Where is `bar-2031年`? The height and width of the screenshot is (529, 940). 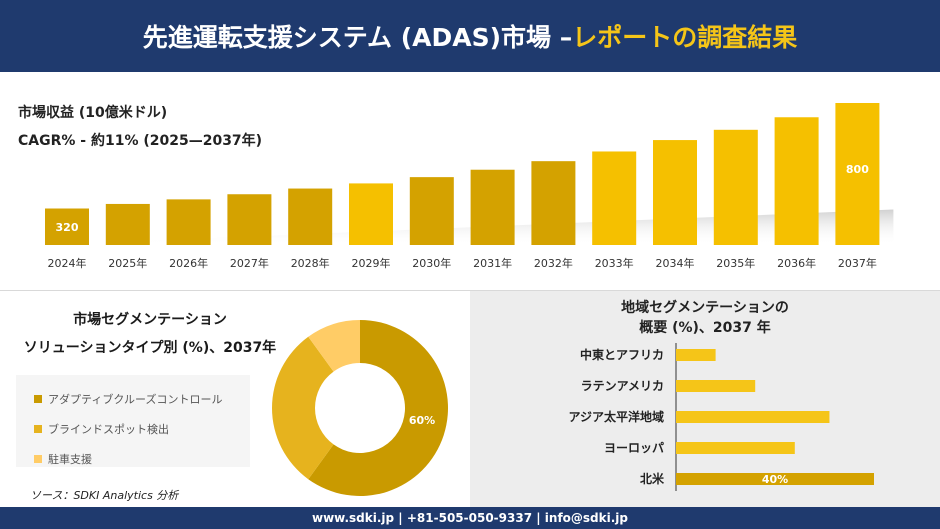 bar-2031年 is located at coordinates (492, 207).